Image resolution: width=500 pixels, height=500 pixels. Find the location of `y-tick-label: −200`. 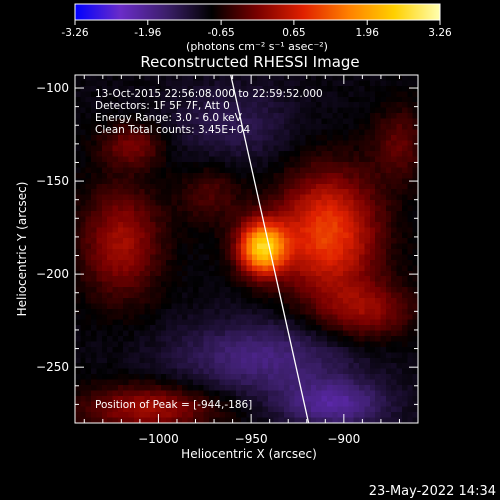

y-tick-label: −200 is located at coordinates (52, 274).